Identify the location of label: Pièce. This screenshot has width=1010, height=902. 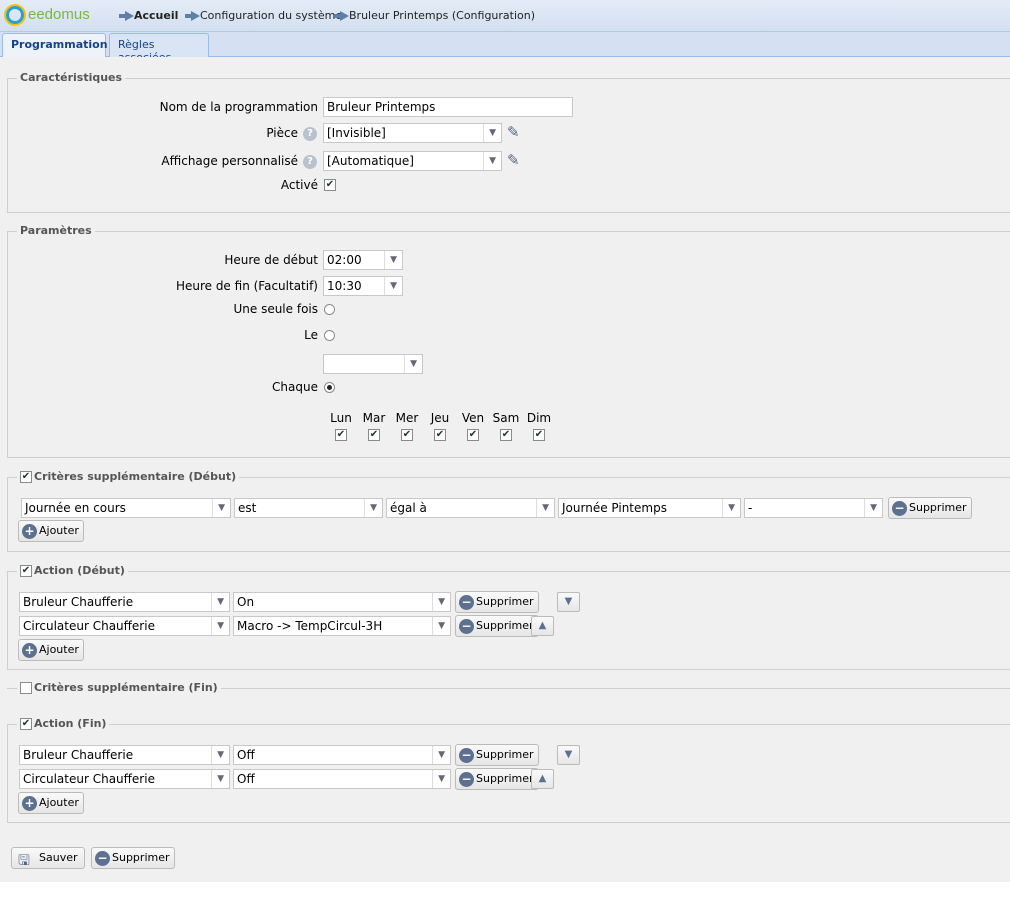
(282, 133).